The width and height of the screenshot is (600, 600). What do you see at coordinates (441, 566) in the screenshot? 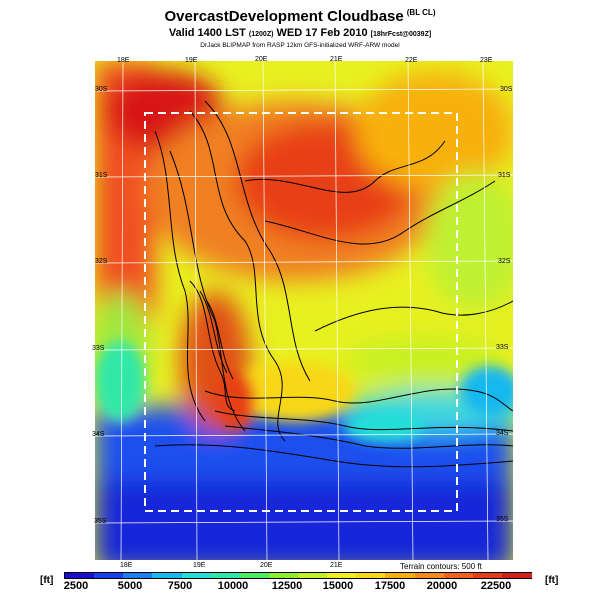
I see `terrain-contour-note: Terrain contours: 500 ft` at bounding box center [441, 566].